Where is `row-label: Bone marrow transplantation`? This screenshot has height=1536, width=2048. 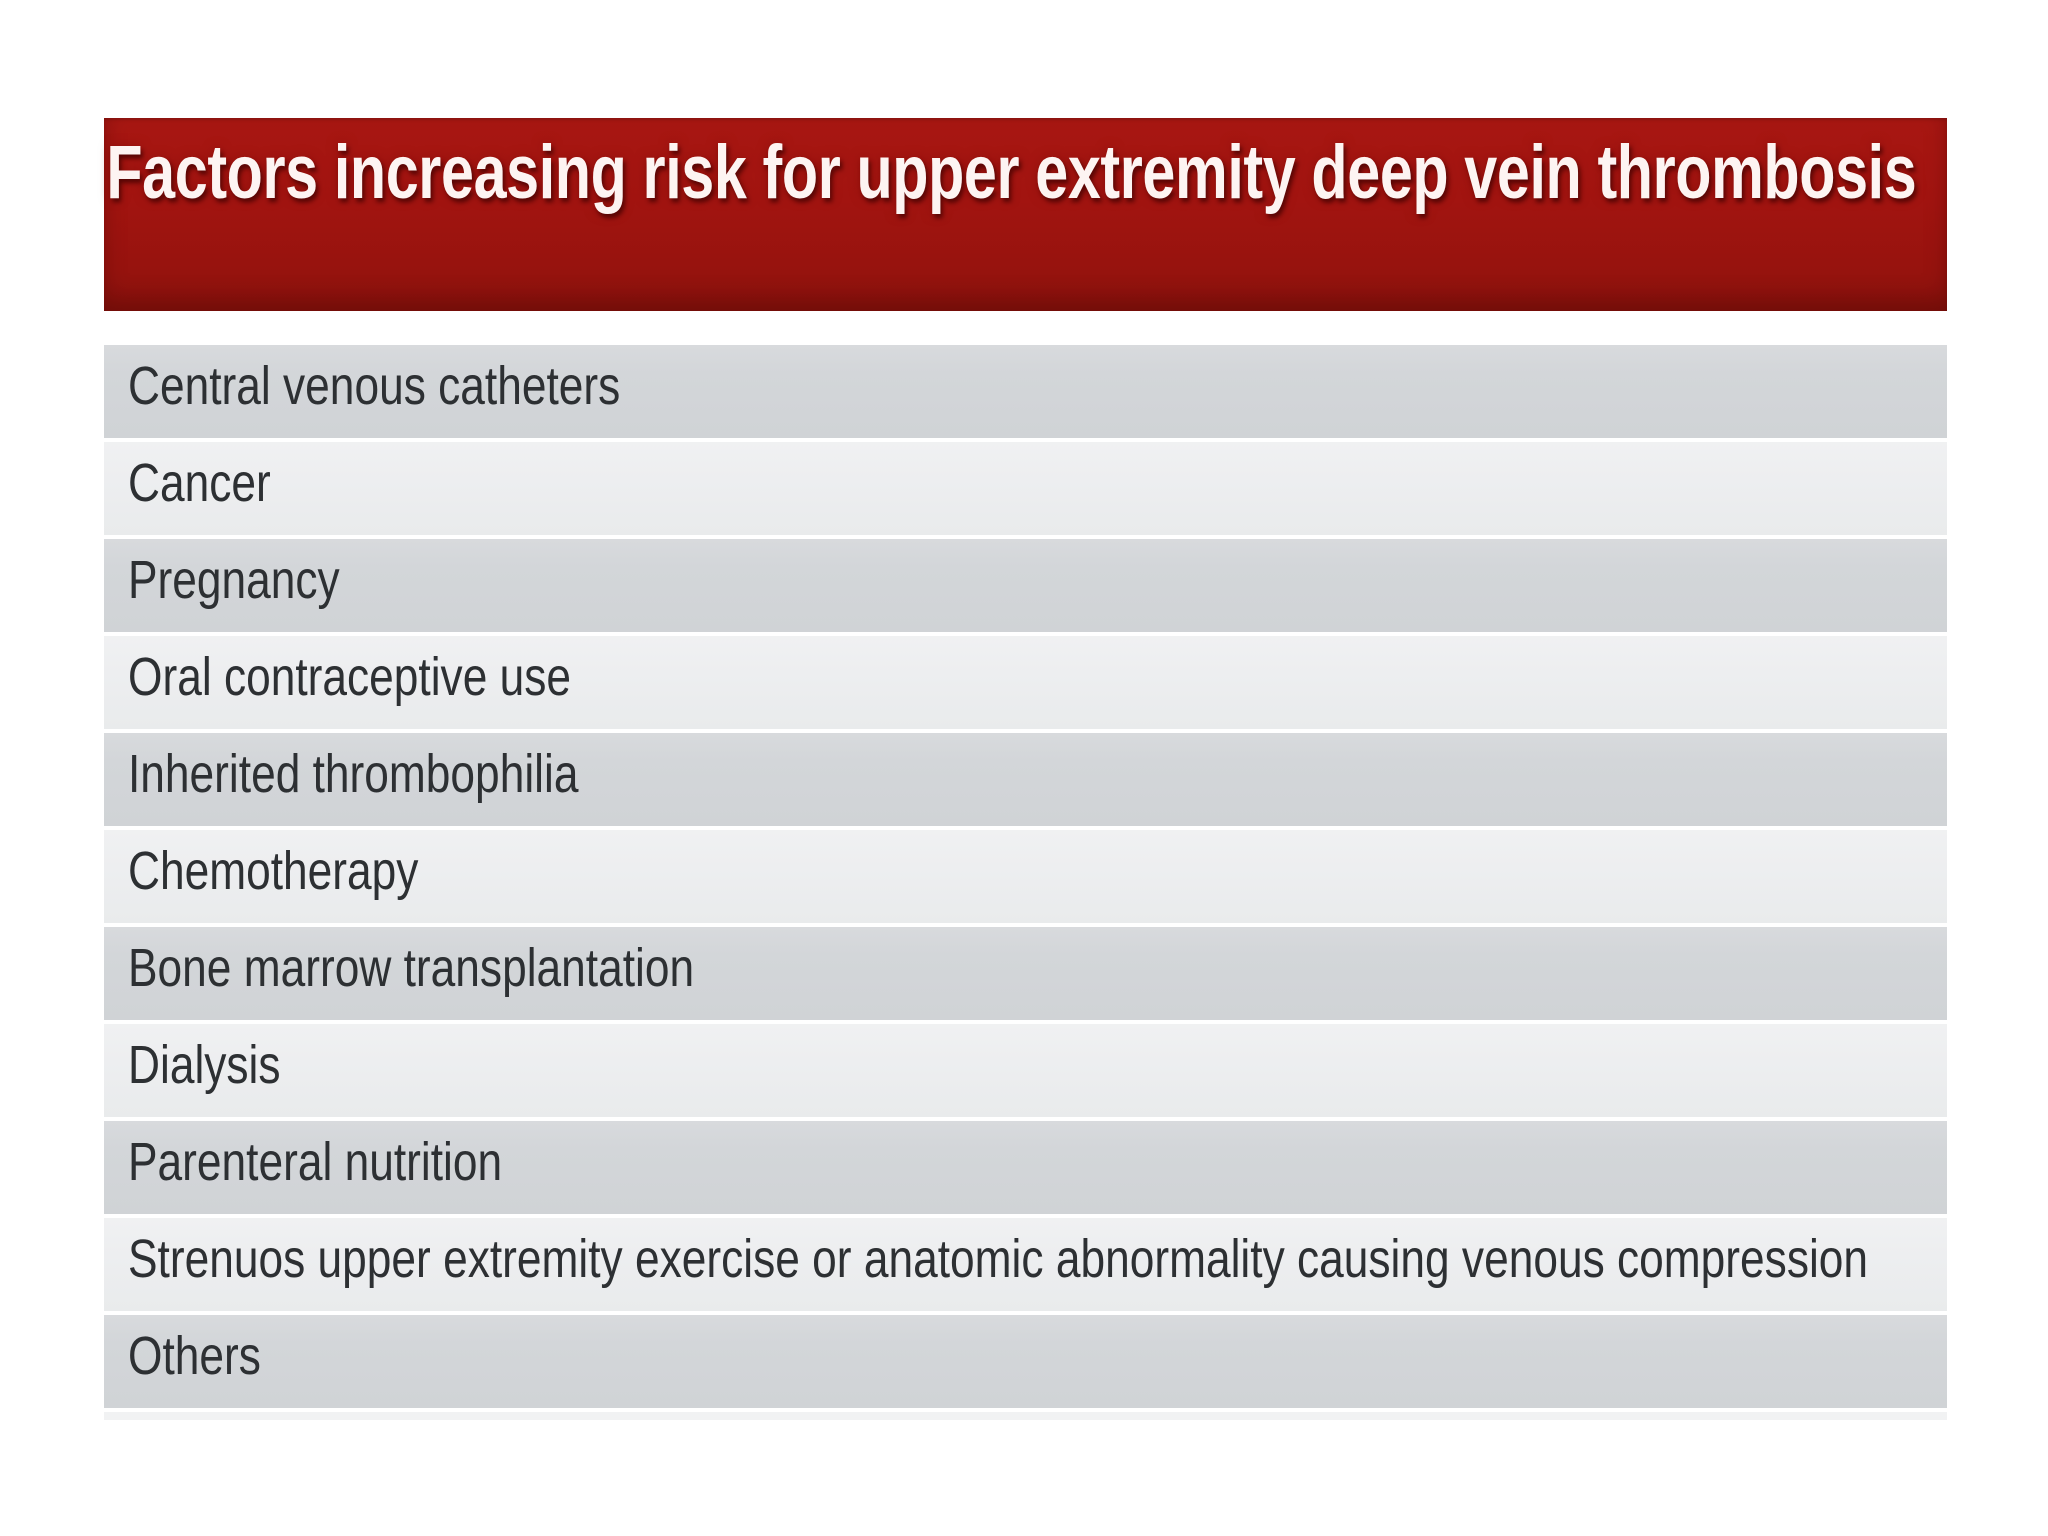
row-label: Bone marrow transplantation is located at coordinates (411, 968).